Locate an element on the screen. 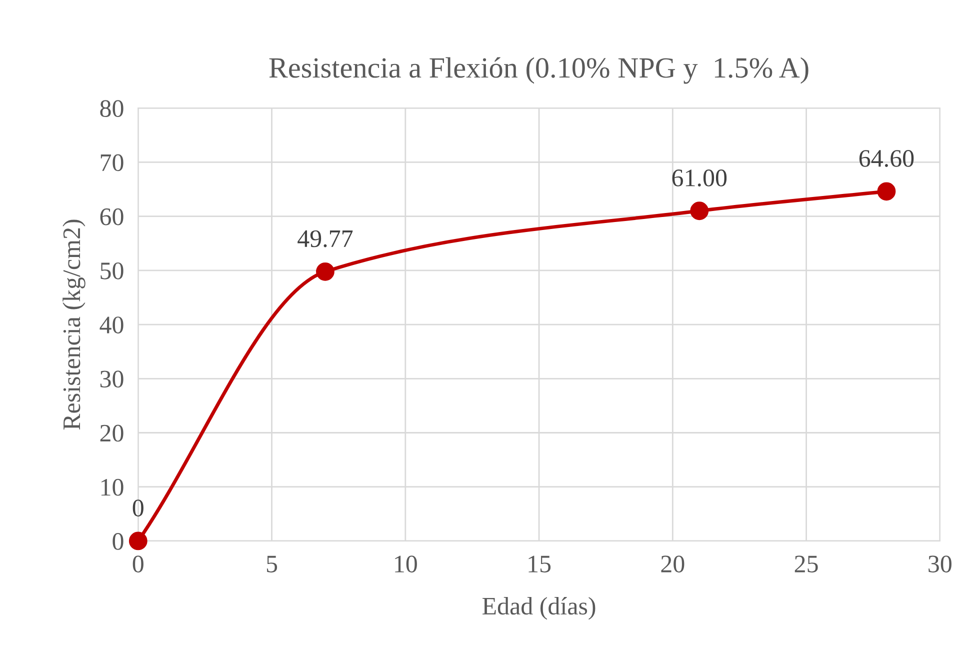 Image resolution: width=966 pixels, height=651 pixels. y-axis-title: Resistencia (kg/cm2) is located at coordinates (74, 325).